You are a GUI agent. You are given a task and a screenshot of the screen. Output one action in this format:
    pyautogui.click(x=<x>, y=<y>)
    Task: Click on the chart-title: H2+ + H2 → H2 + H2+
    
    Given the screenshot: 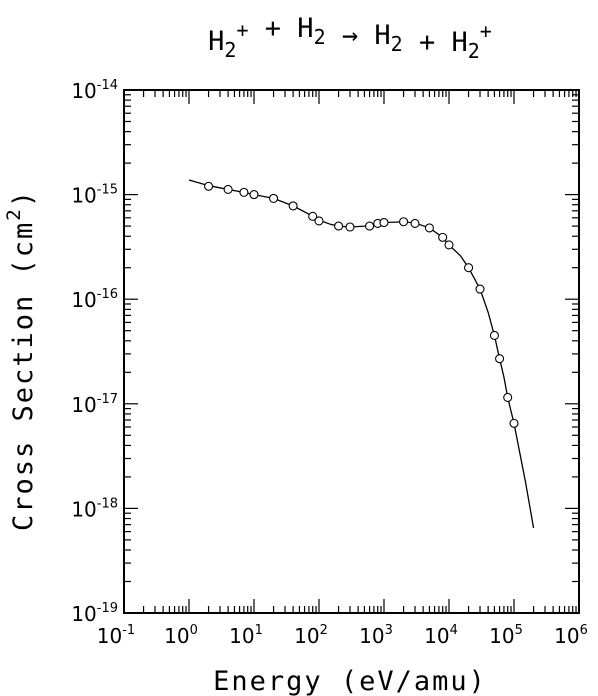 What is the action you would take?
    pyautogui.click(x=350, y=38)
    